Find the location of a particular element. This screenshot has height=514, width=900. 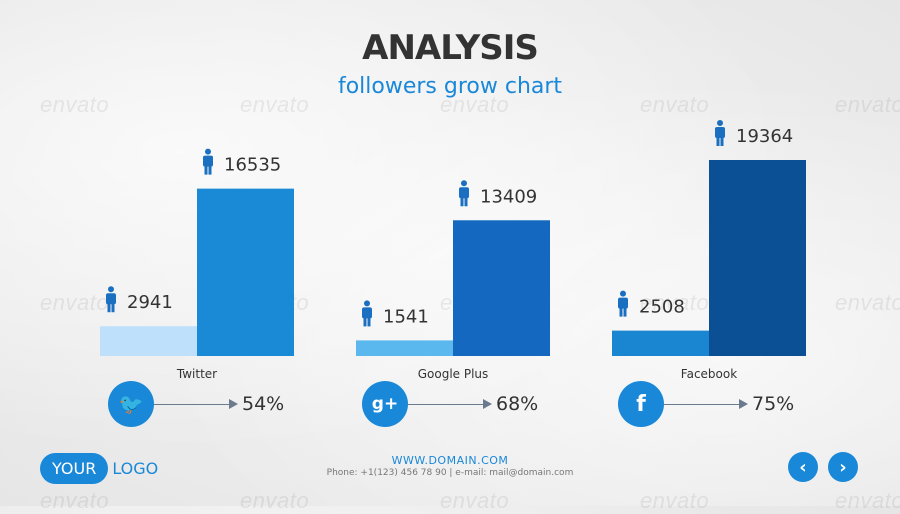

category-label: Twitter is located at coordinates (196, 374).